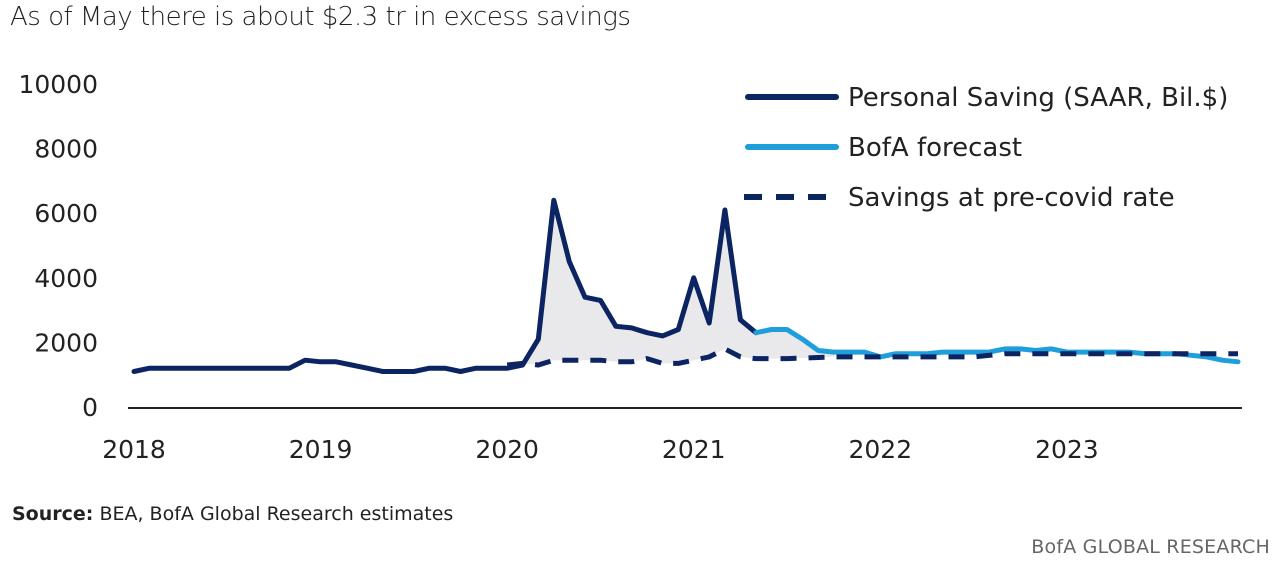  I want to click on legend-item: Personal Saving (SAAR, Bil.$), so click(986, 98).